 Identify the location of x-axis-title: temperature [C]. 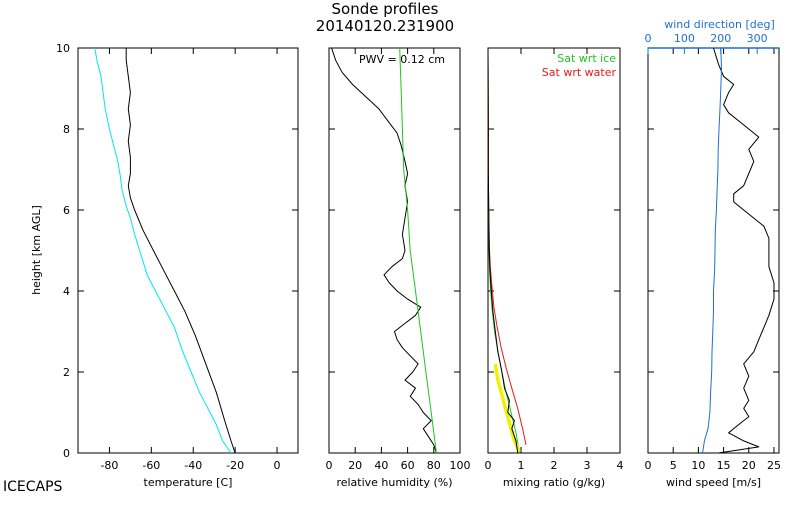
(188, 482).